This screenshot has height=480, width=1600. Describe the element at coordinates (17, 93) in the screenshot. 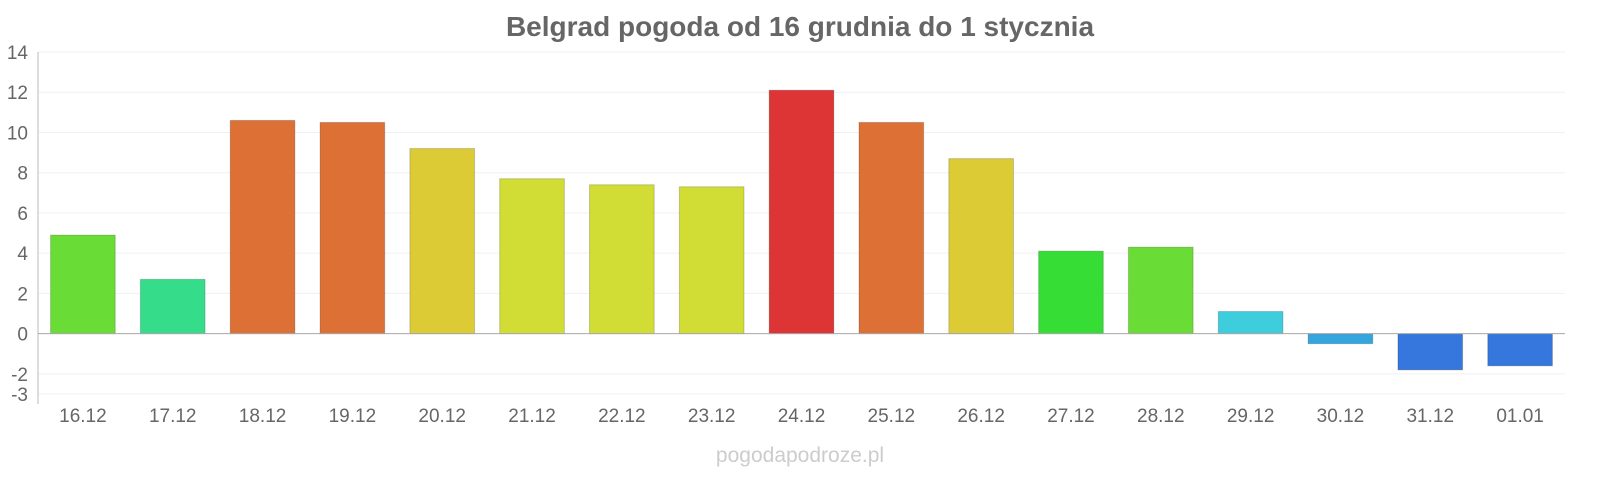

I see `y-tick-label: 12` at that location.